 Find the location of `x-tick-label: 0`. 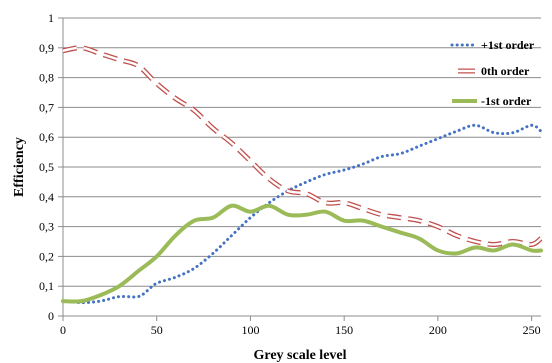

x-tick-label: 0 is located at coordinates (63, 330).